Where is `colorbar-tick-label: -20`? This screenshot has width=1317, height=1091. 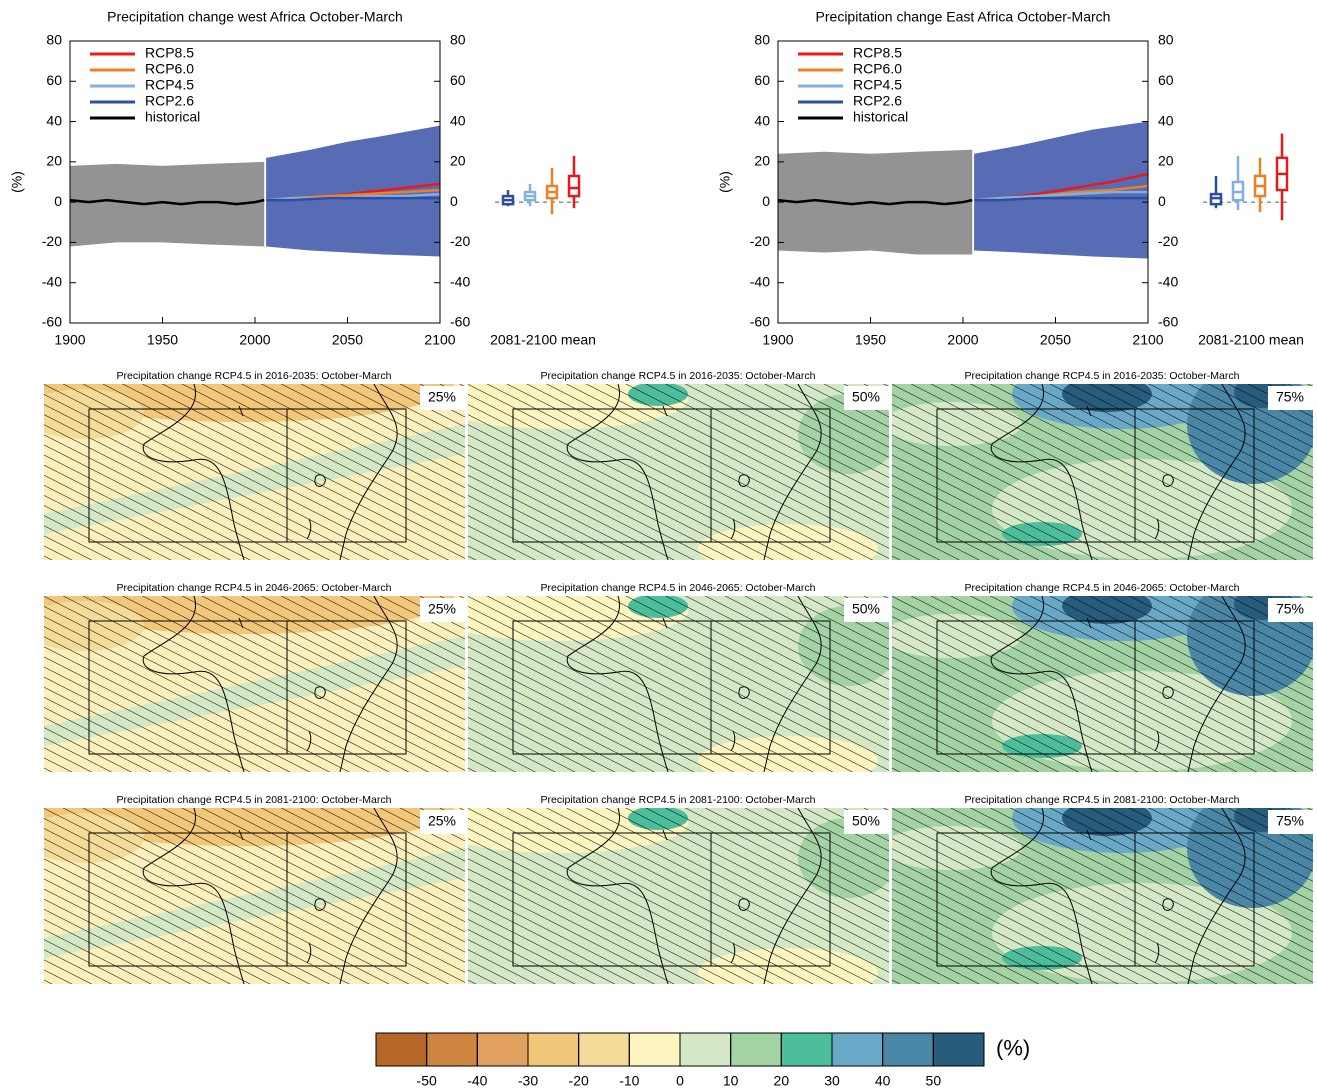
colorbar-tick-label: -20 is located at coordinates (579, 1081).